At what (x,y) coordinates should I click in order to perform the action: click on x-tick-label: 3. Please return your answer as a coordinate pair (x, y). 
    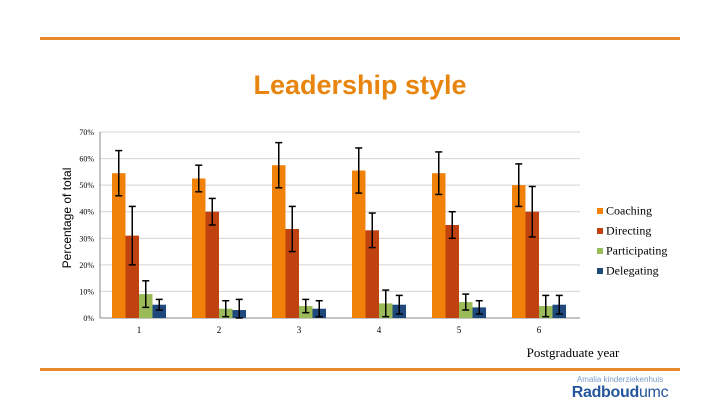
    Looking at the image, I should click on (299, 330).